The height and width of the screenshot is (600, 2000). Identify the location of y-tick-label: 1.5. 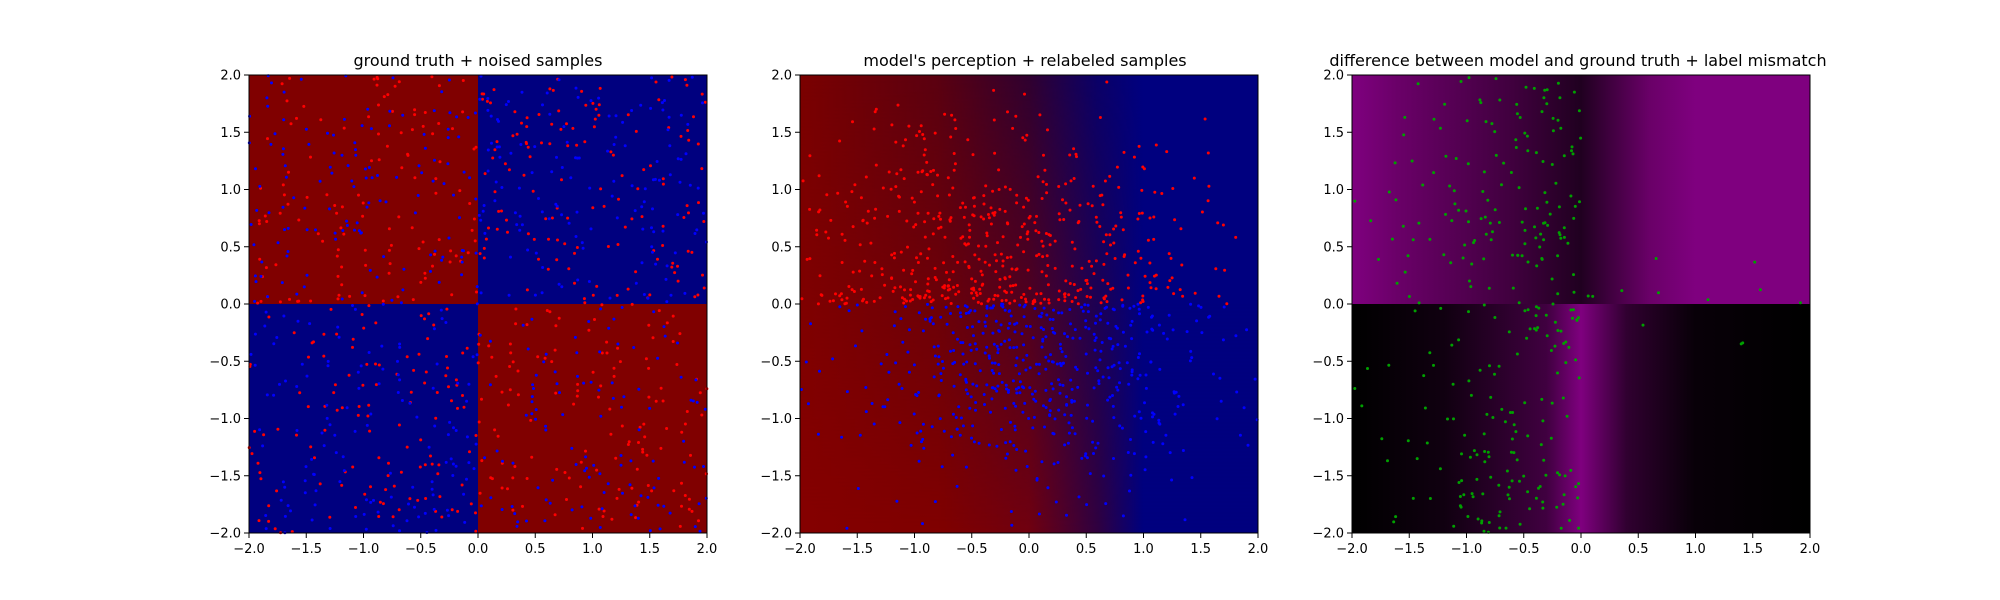
(230, 133).